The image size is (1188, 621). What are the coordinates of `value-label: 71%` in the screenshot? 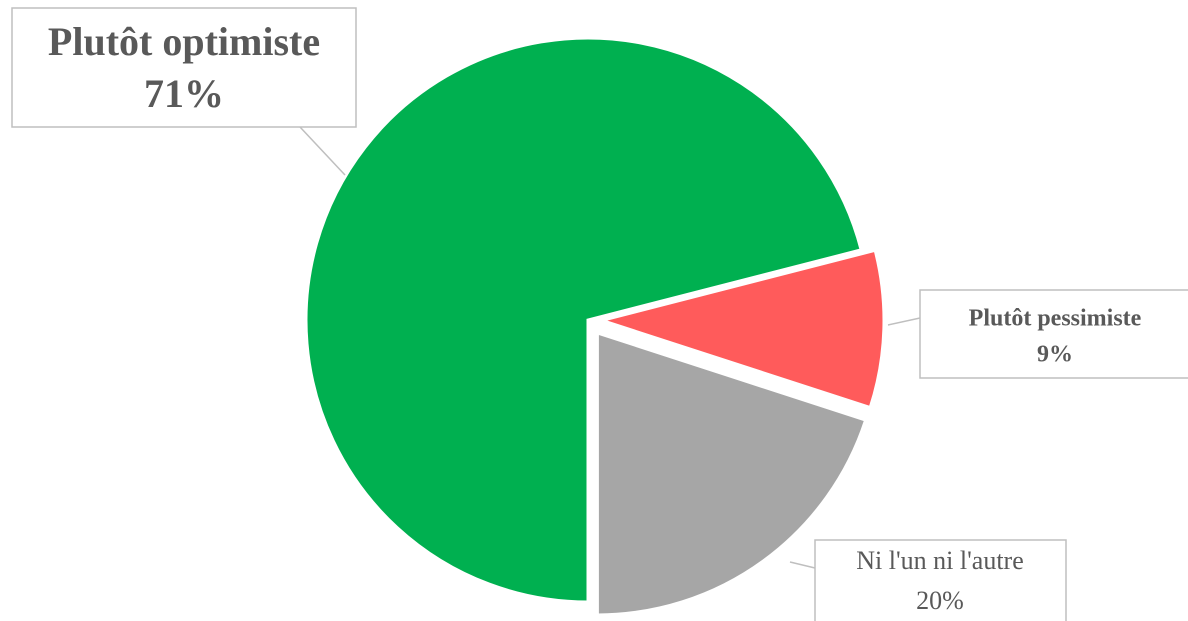 It's located at (184, 93).